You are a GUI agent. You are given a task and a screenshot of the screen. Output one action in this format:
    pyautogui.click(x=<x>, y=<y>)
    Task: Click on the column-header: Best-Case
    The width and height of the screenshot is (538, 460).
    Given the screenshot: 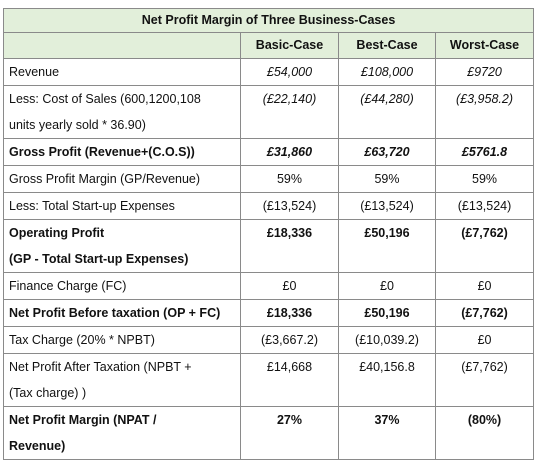 What is the action you would take?
    pyautogui.click(x=387, y=45)
    